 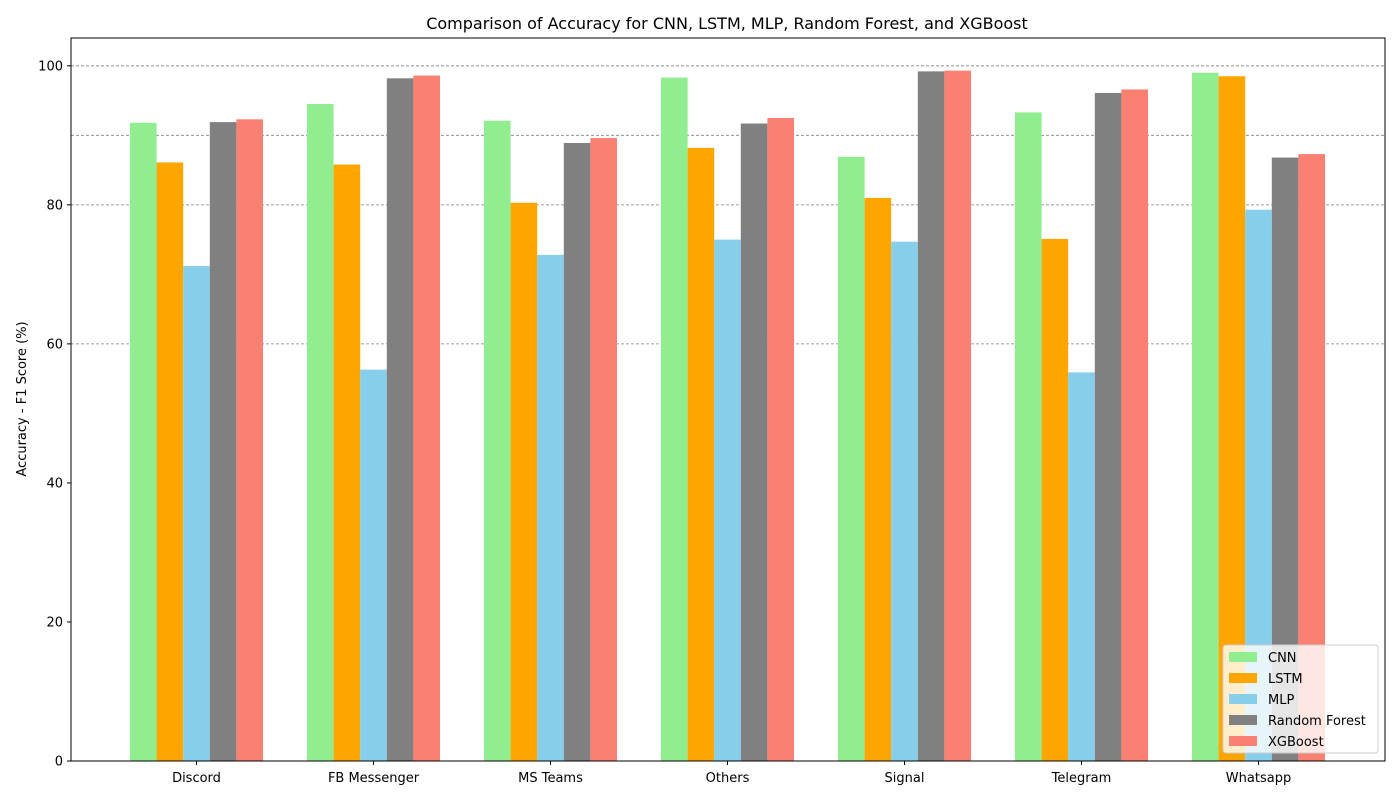 I want to click on y-tick-label: 20, so click(x=54, y=622).